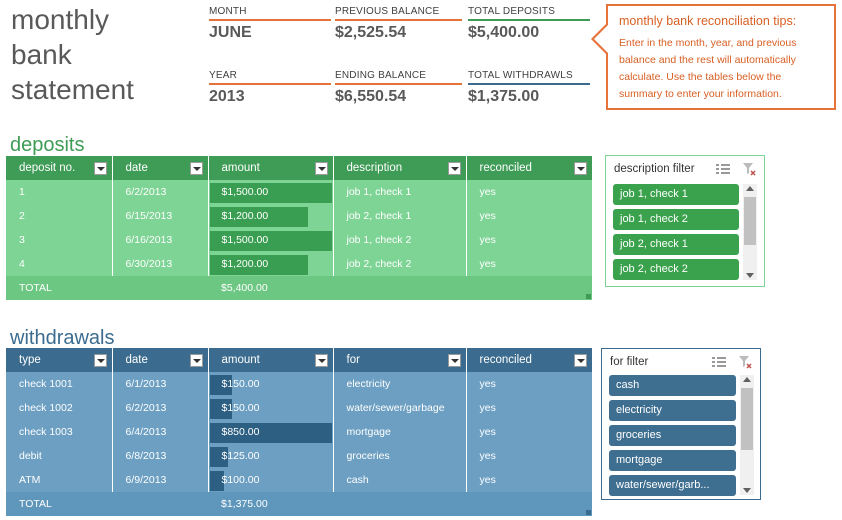  Describe the element at coordinates (400, 192) in the screenshot. I see `description-cell: job 1, check 1` at that location.